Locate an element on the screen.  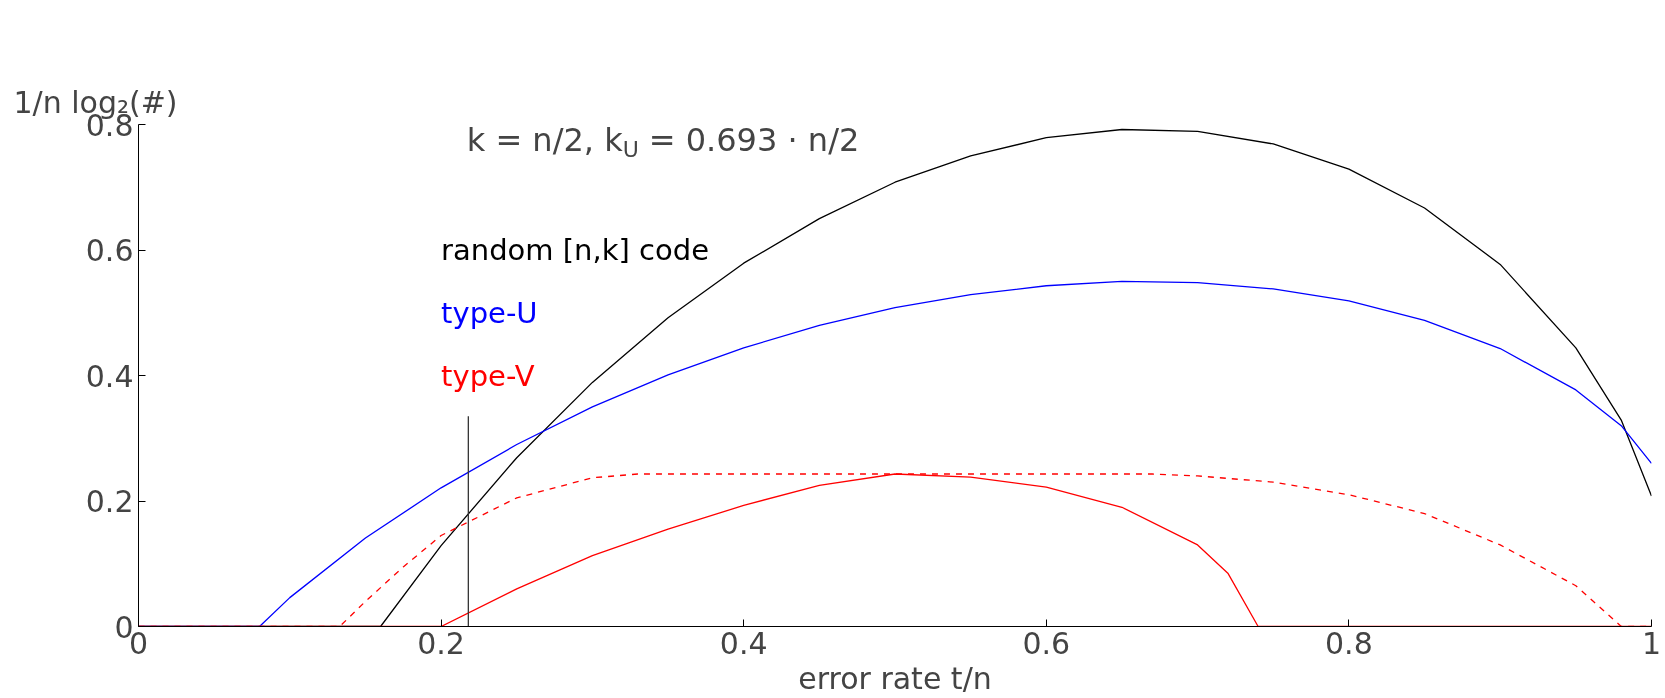
x-tick-label: 0.6 is located at coordinates (1046, 643).